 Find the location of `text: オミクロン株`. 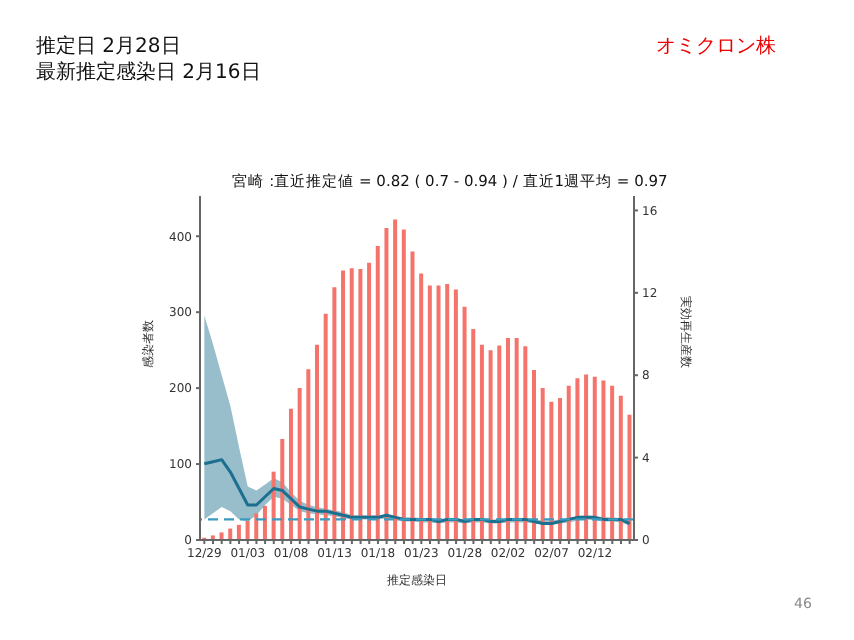

text: オミクロン株 is located at coordinates (716, 47).